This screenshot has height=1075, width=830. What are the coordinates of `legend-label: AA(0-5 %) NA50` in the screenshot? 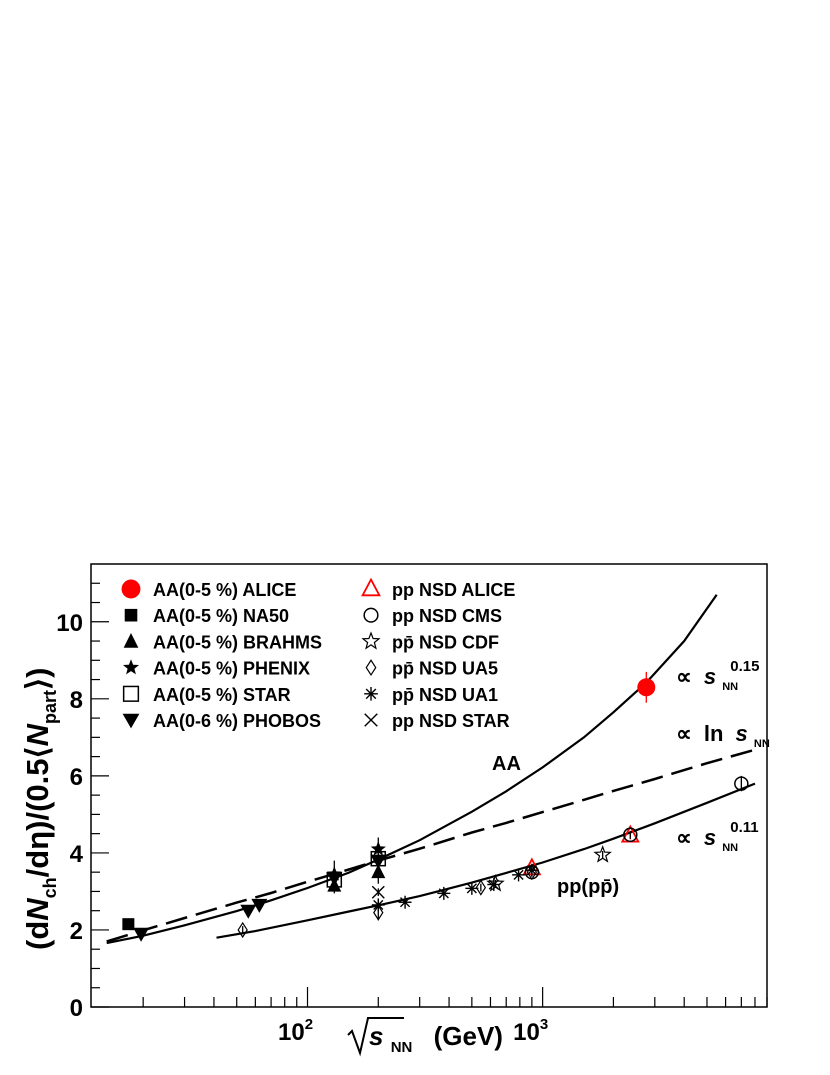 It's located at (221, 616).